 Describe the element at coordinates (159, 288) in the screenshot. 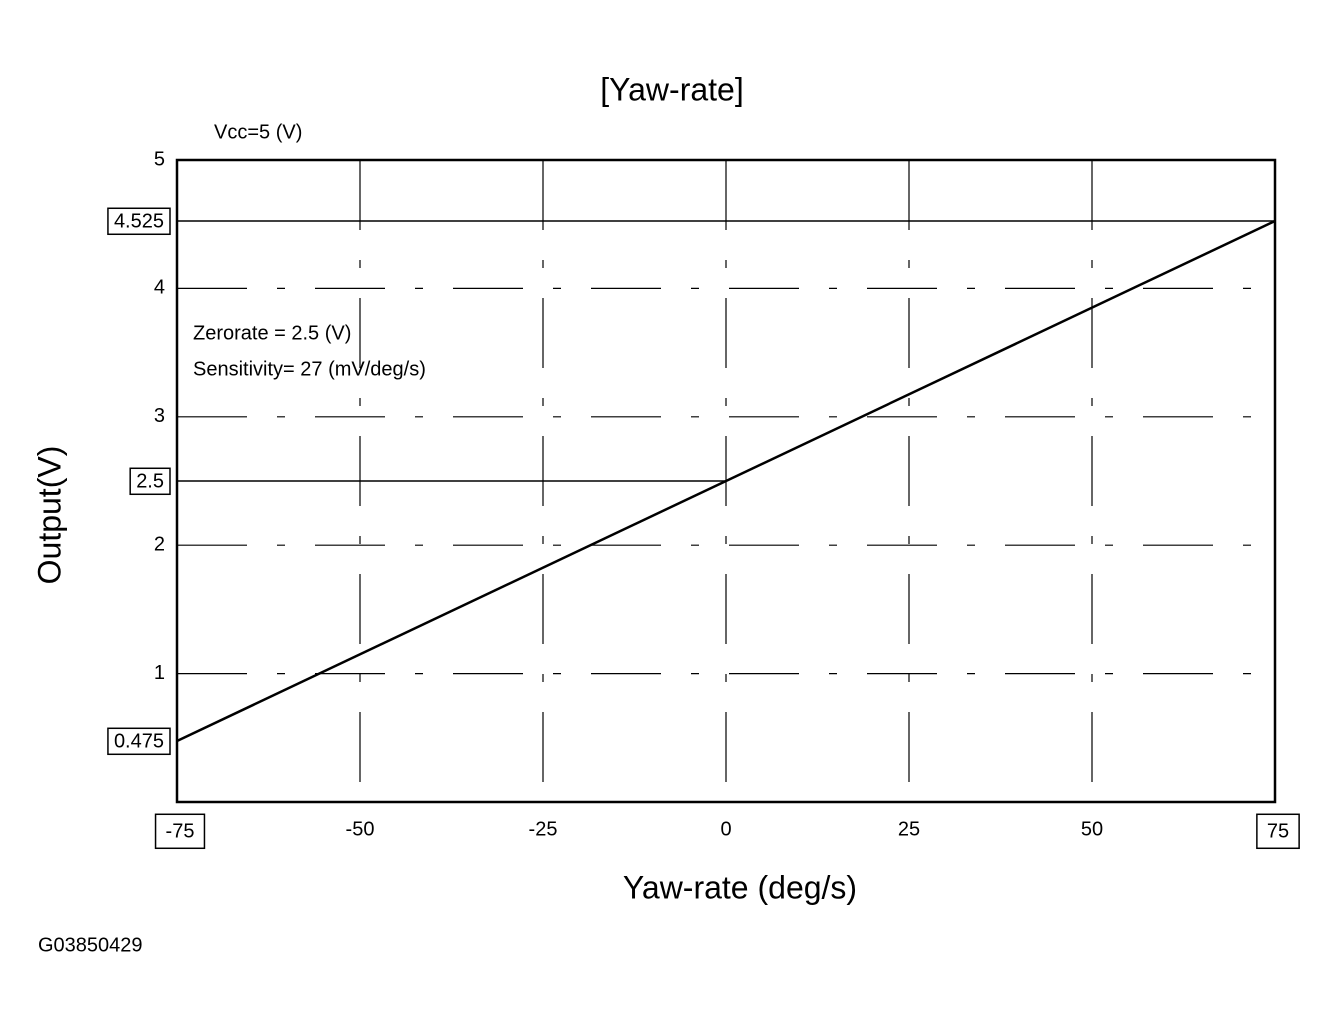

I see `y-tick-label: 4` at that location.